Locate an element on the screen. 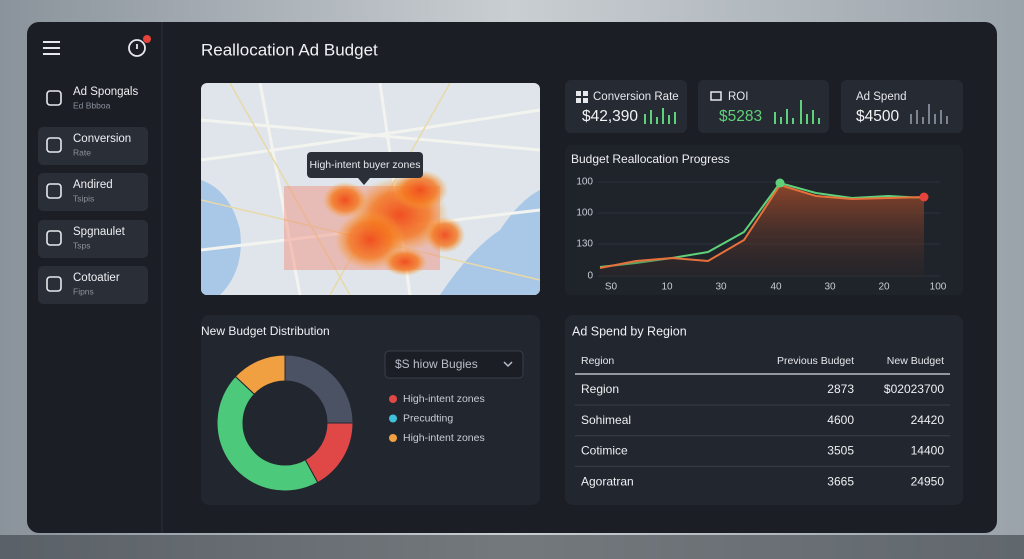  page-title: Reallocation Ad Budget is located at coordinates (289, 49).